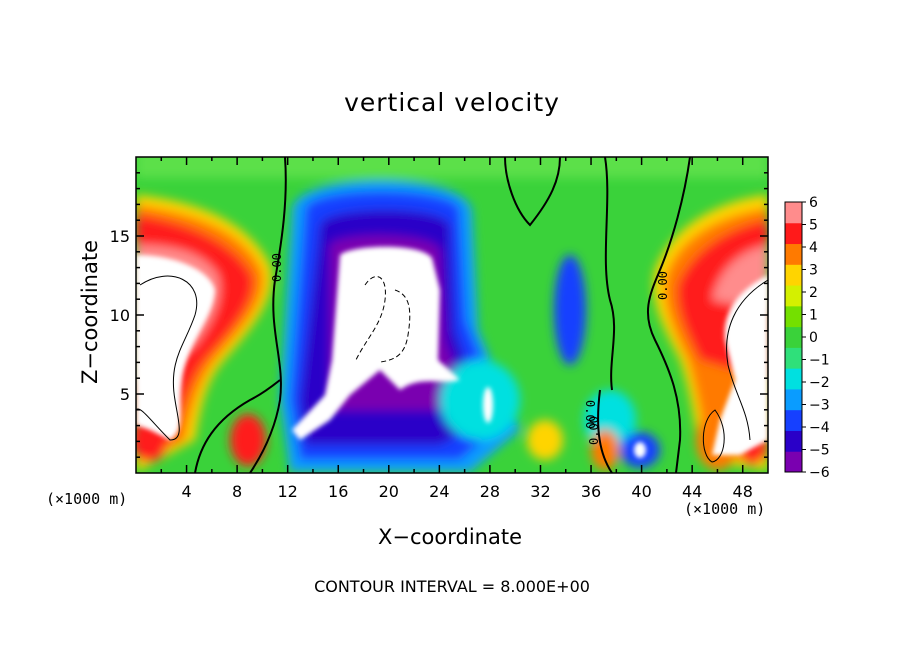 This screenshot has width=904, height=654. I want to click on colorbar-label: 2, so click(813, 293).